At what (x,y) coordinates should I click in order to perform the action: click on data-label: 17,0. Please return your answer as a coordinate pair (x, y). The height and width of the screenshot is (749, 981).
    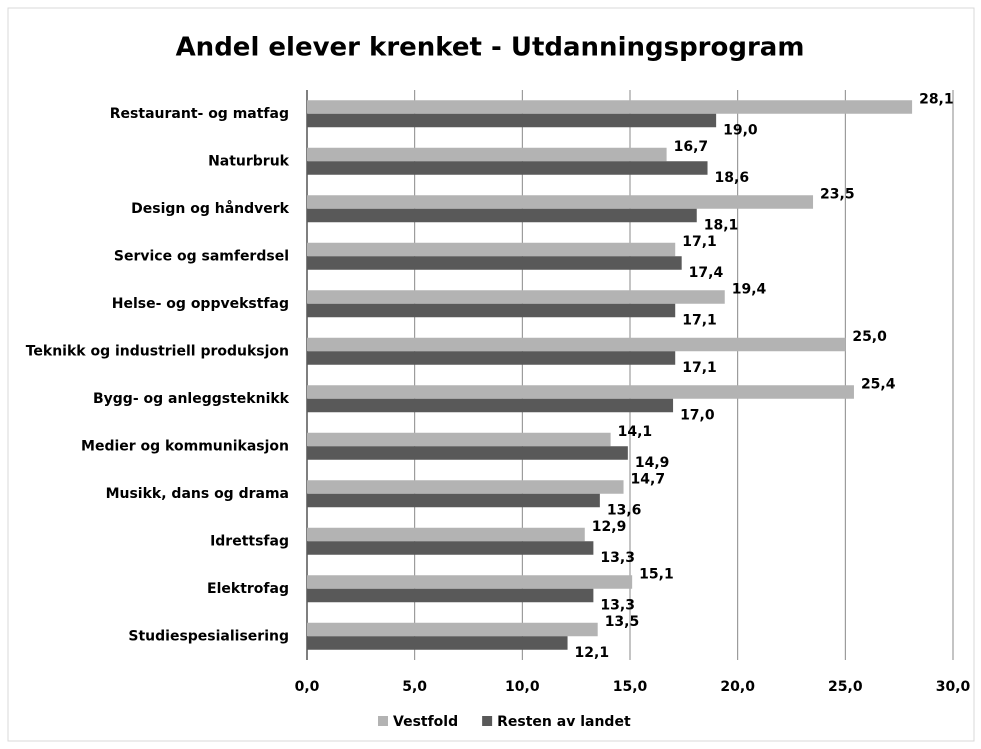
    Looking at the image, I should click on (697, 415).